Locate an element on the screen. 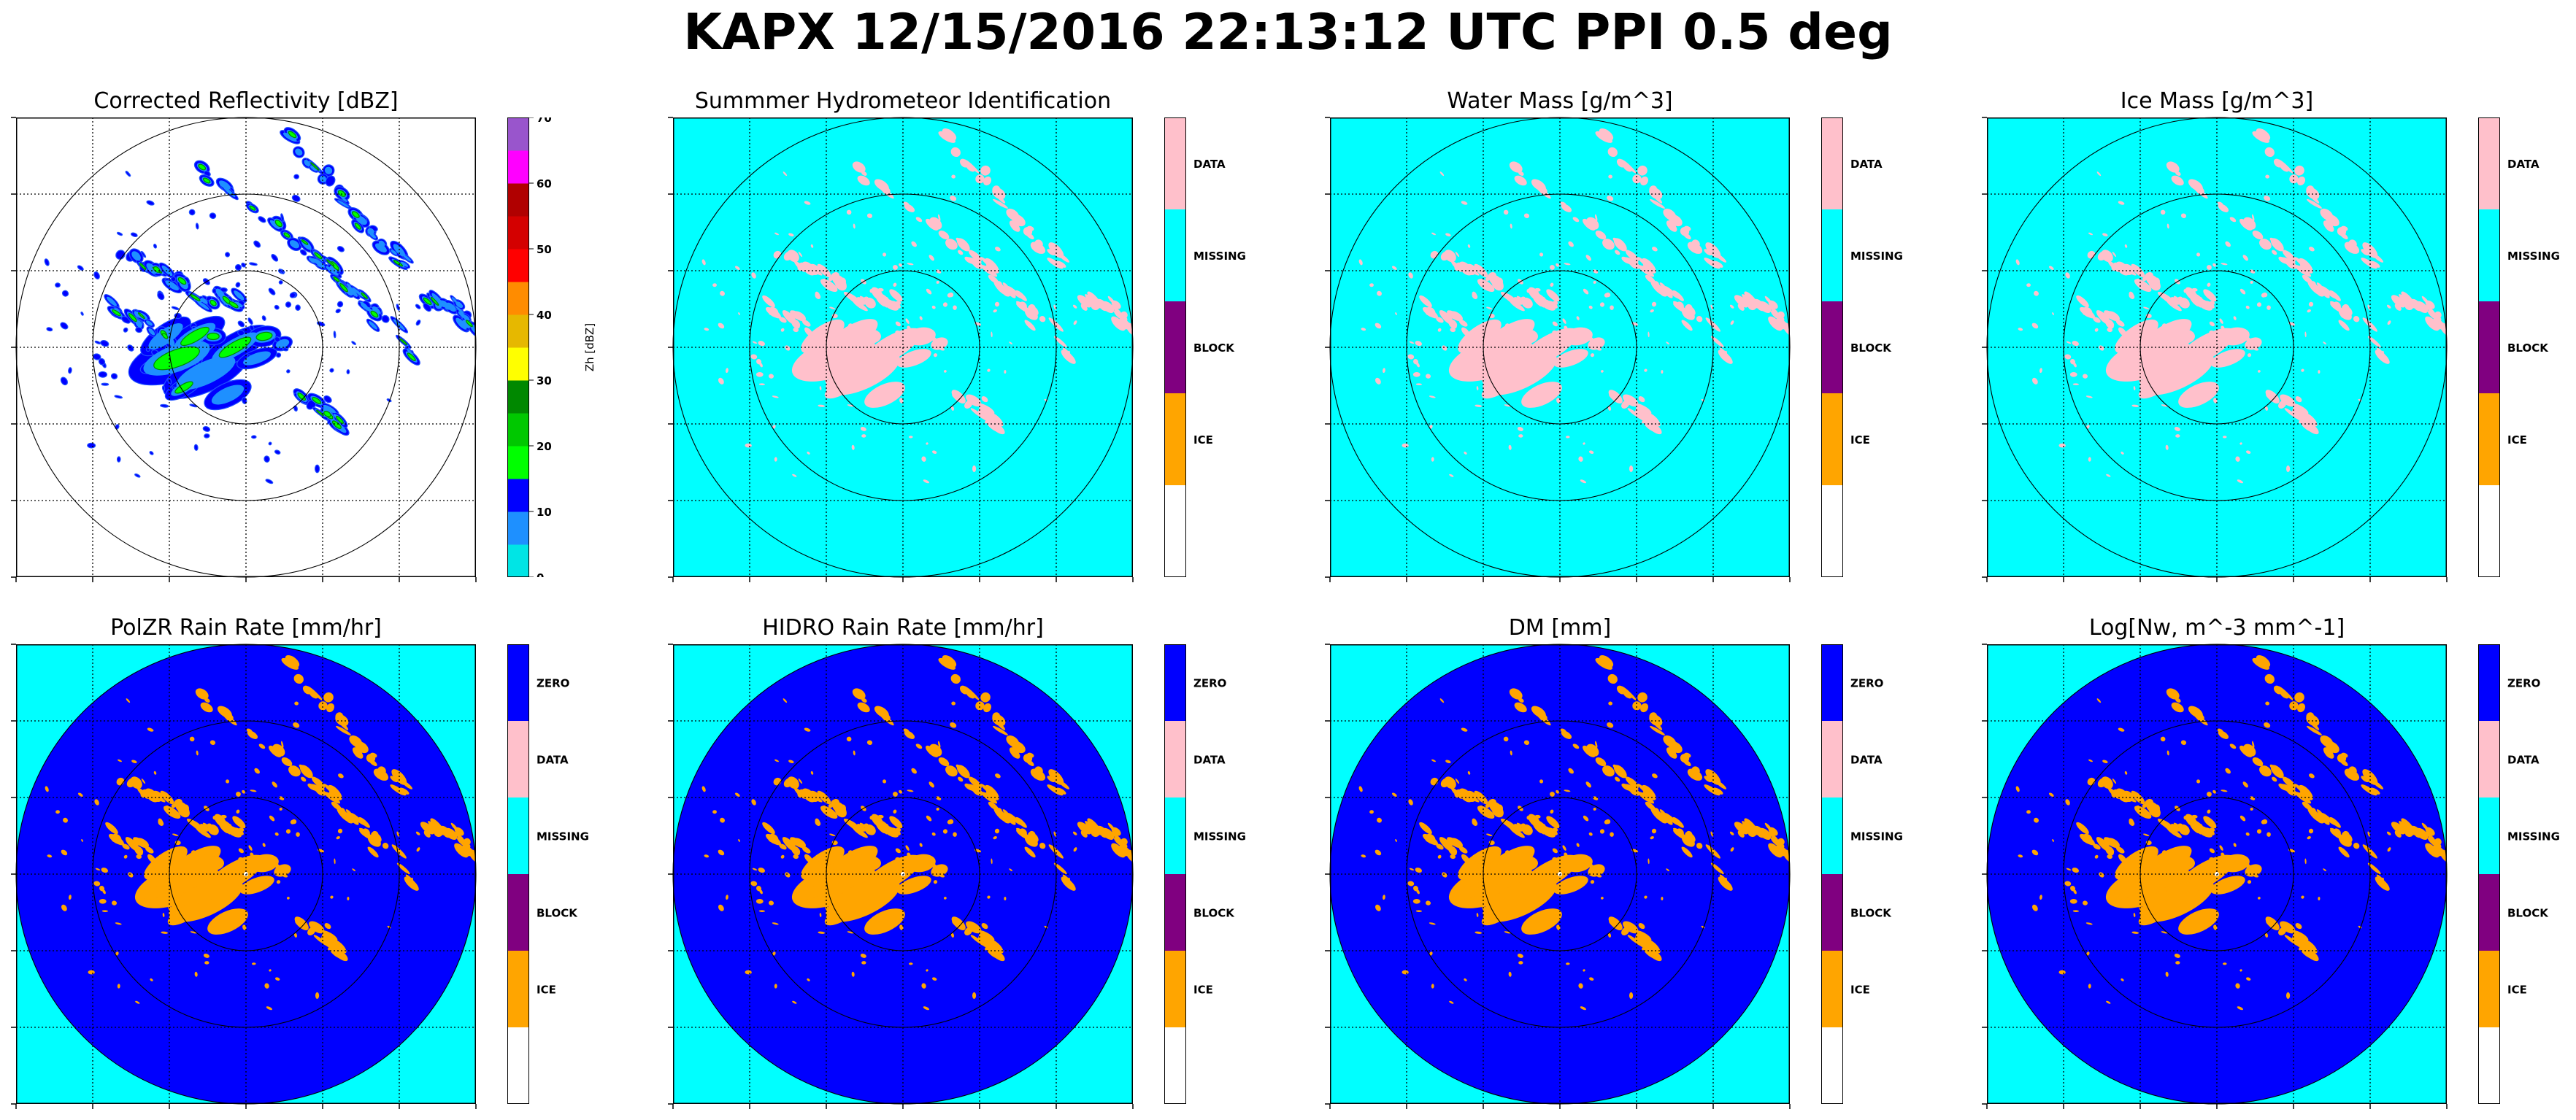 The height and width of the screenshot is (1120, 2576). range-ring is located at coordinates (2216, 347).